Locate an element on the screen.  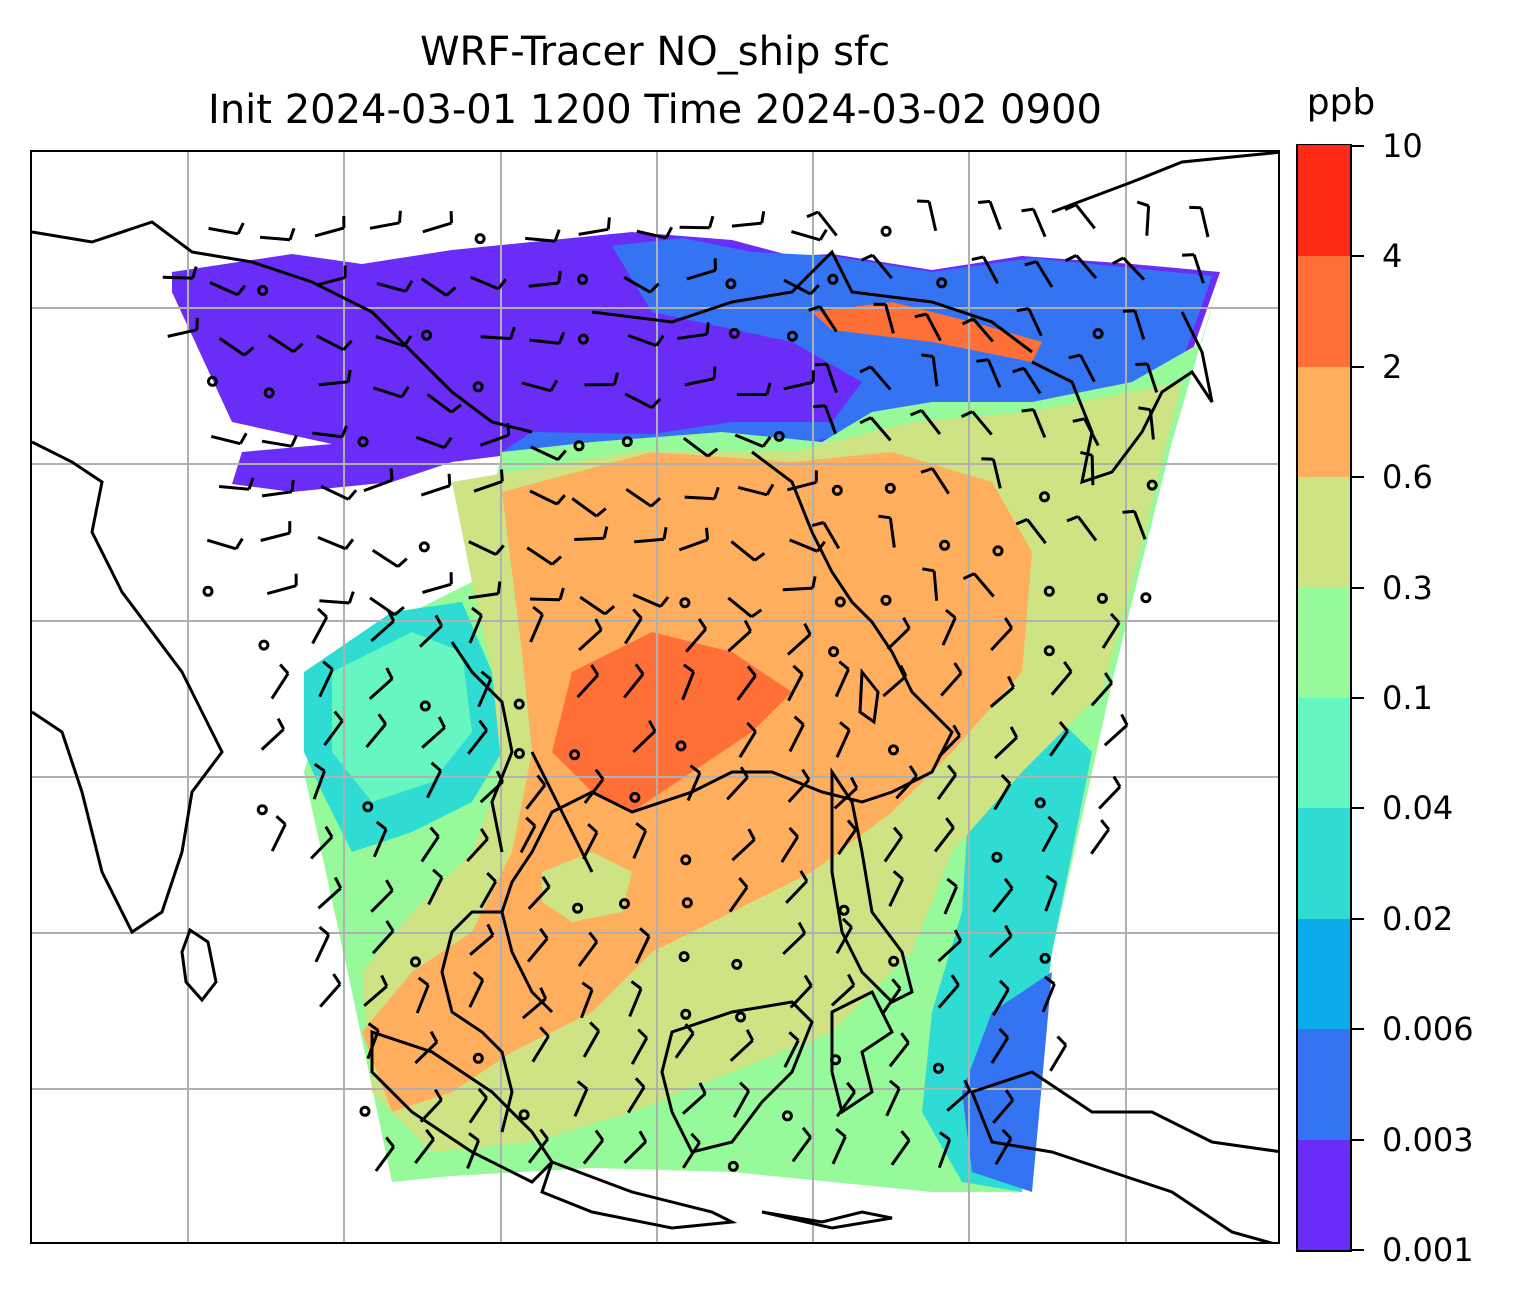
shading-blue-east is located at coordinates (1007, 1082).